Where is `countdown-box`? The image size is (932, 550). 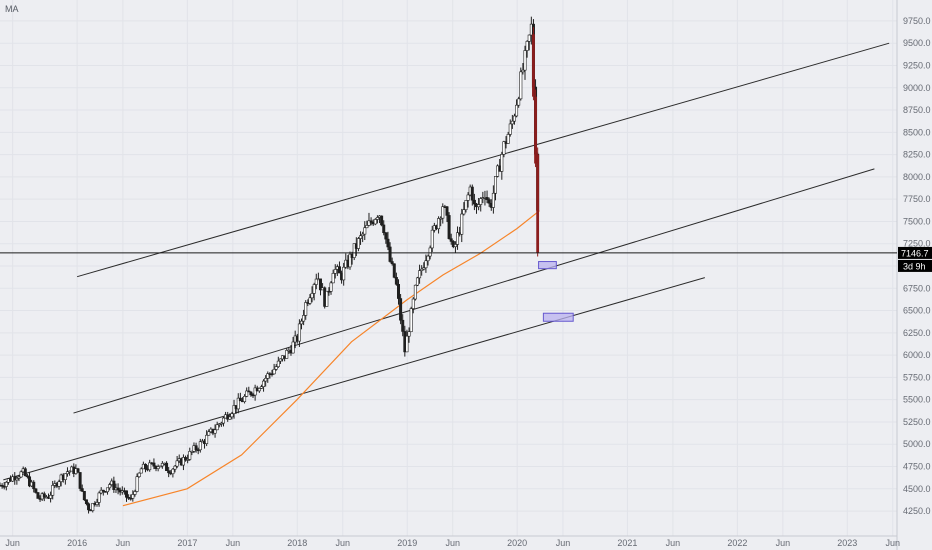 countdown-box is located at coordinates (915, 265).